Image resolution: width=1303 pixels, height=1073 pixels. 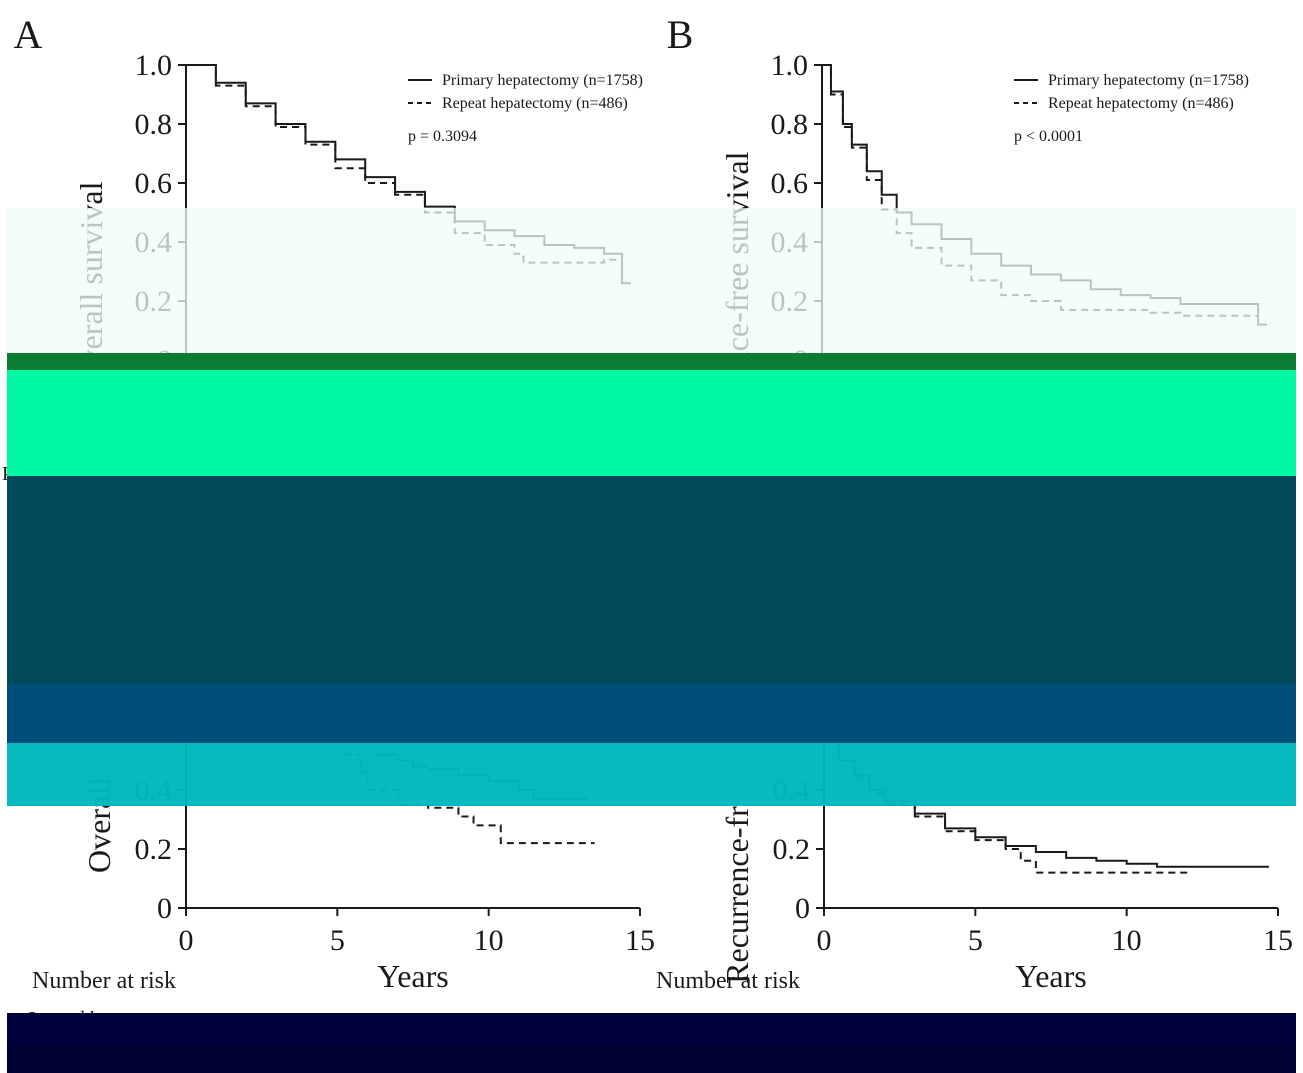 What do you see at coordinates (737, 895) in the screenshot?
I see `y-axis-label: Recurrence-fr` at bounding box center [737, 895].